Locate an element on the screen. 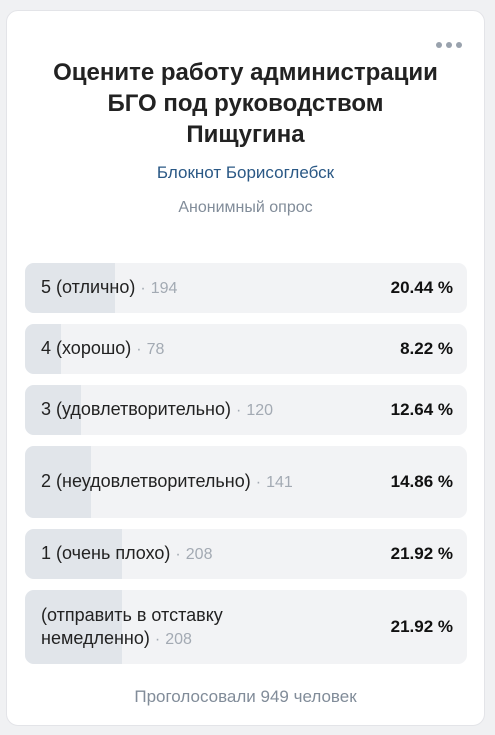 This screenshot has width=495, height=735. option-text: 3 (удовлетворительно) · 120 is located at coordinates (157, 410).